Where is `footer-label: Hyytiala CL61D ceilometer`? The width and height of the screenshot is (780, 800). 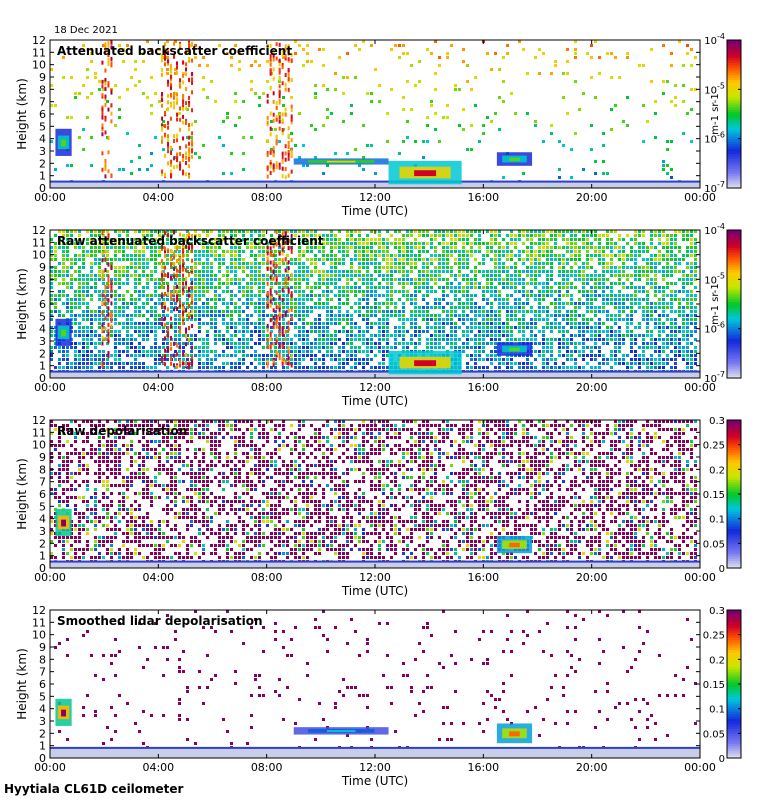 footer-label: Hyytiala CL61D ceilometer is located at coordinates (94, 789).